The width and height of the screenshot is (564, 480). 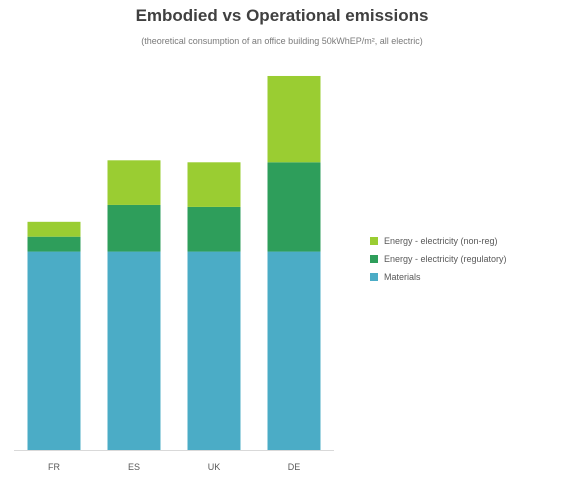 I want to click on x-tick-label: FR, so click(x=54, y=467).